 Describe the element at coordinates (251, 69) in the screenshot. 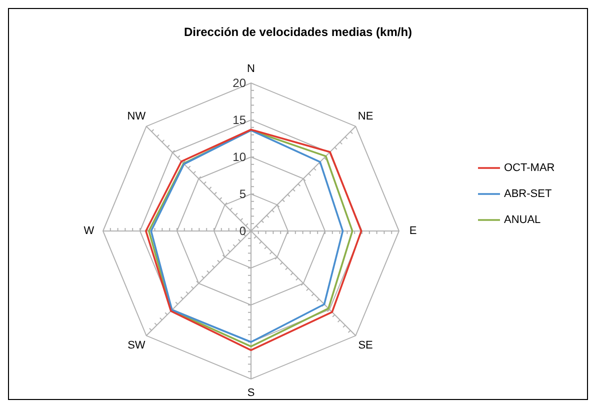

I see `spoke-label: N` at that location.